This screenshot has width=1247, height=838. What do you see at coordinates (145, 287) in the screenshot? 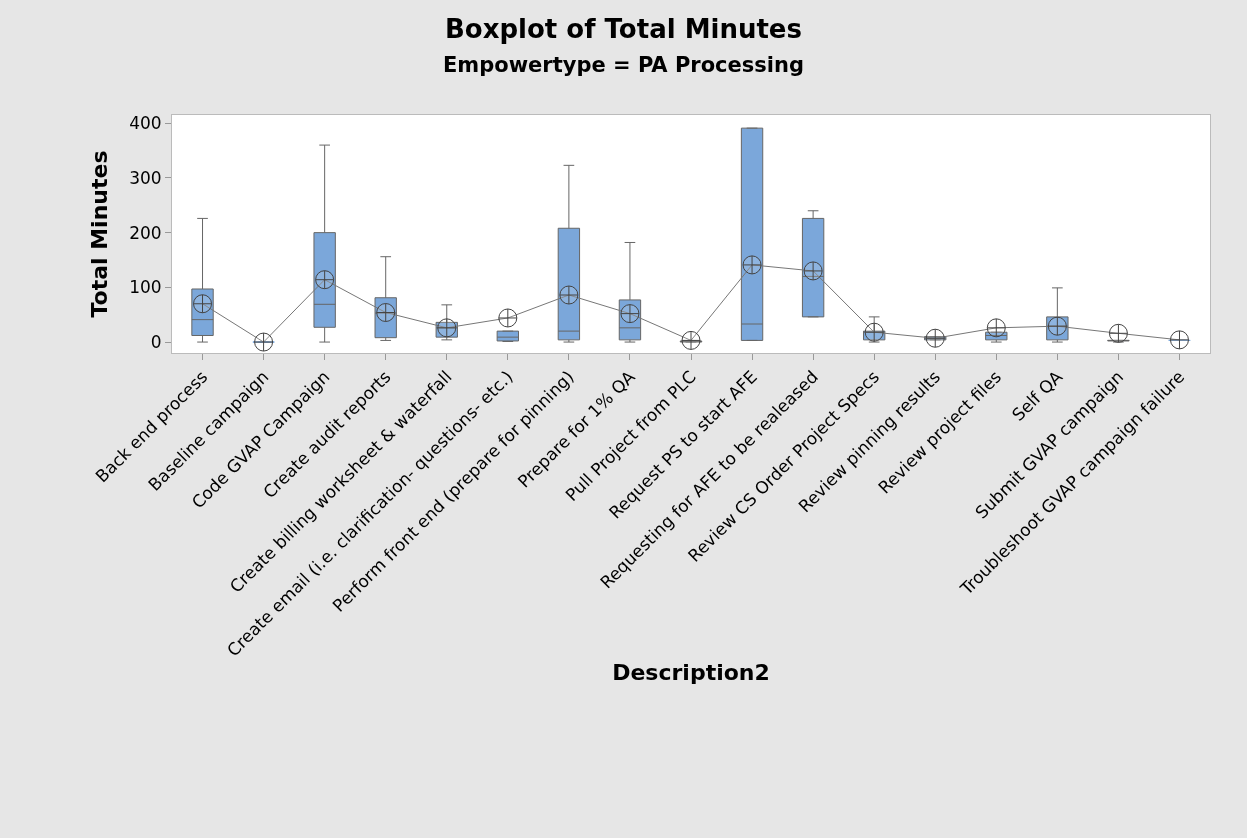
I see `y-tick-label: 100` at bounding box center [145, 287].